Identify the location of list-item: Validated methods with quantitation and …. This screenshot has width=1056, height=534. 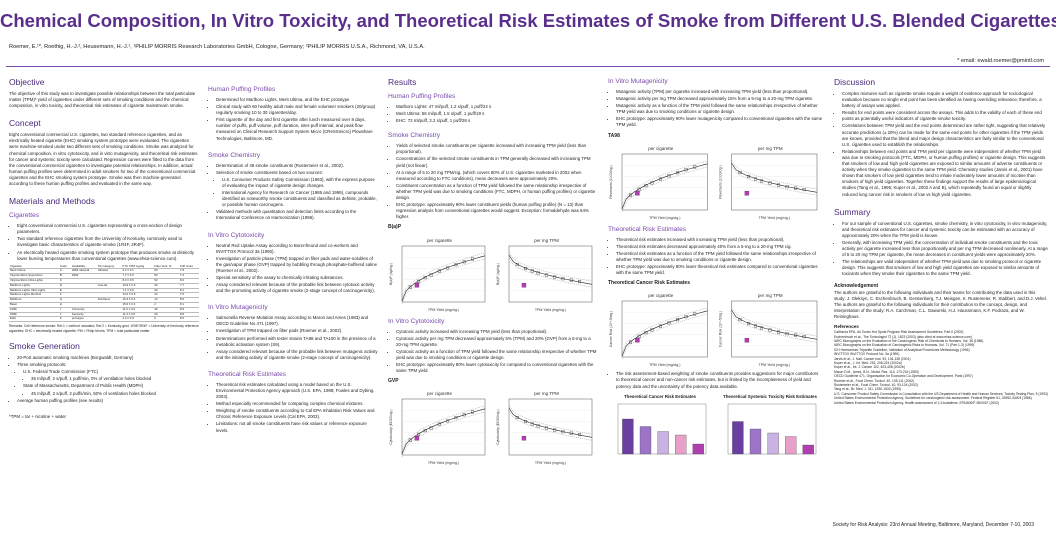
(297, 215).